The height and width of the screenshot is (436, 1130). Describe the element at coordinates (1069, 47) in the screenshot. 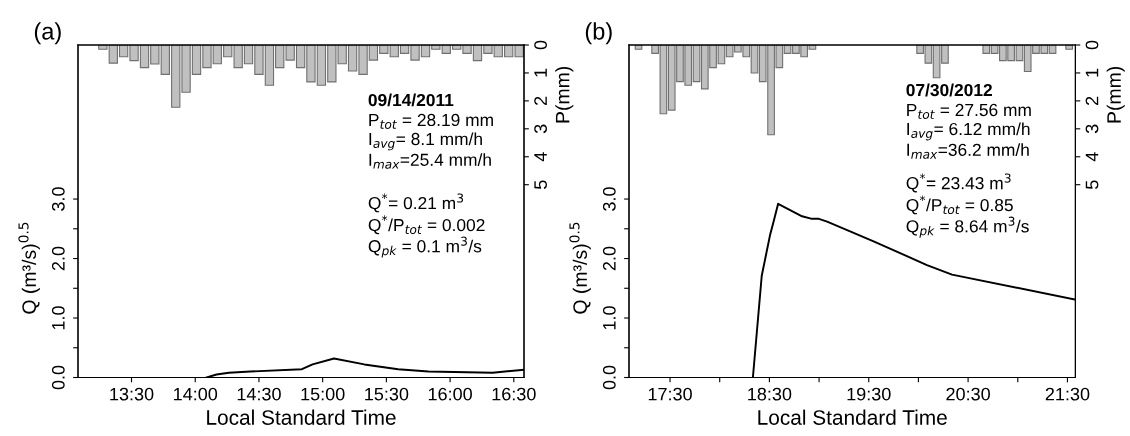

I see `bar` at that location.